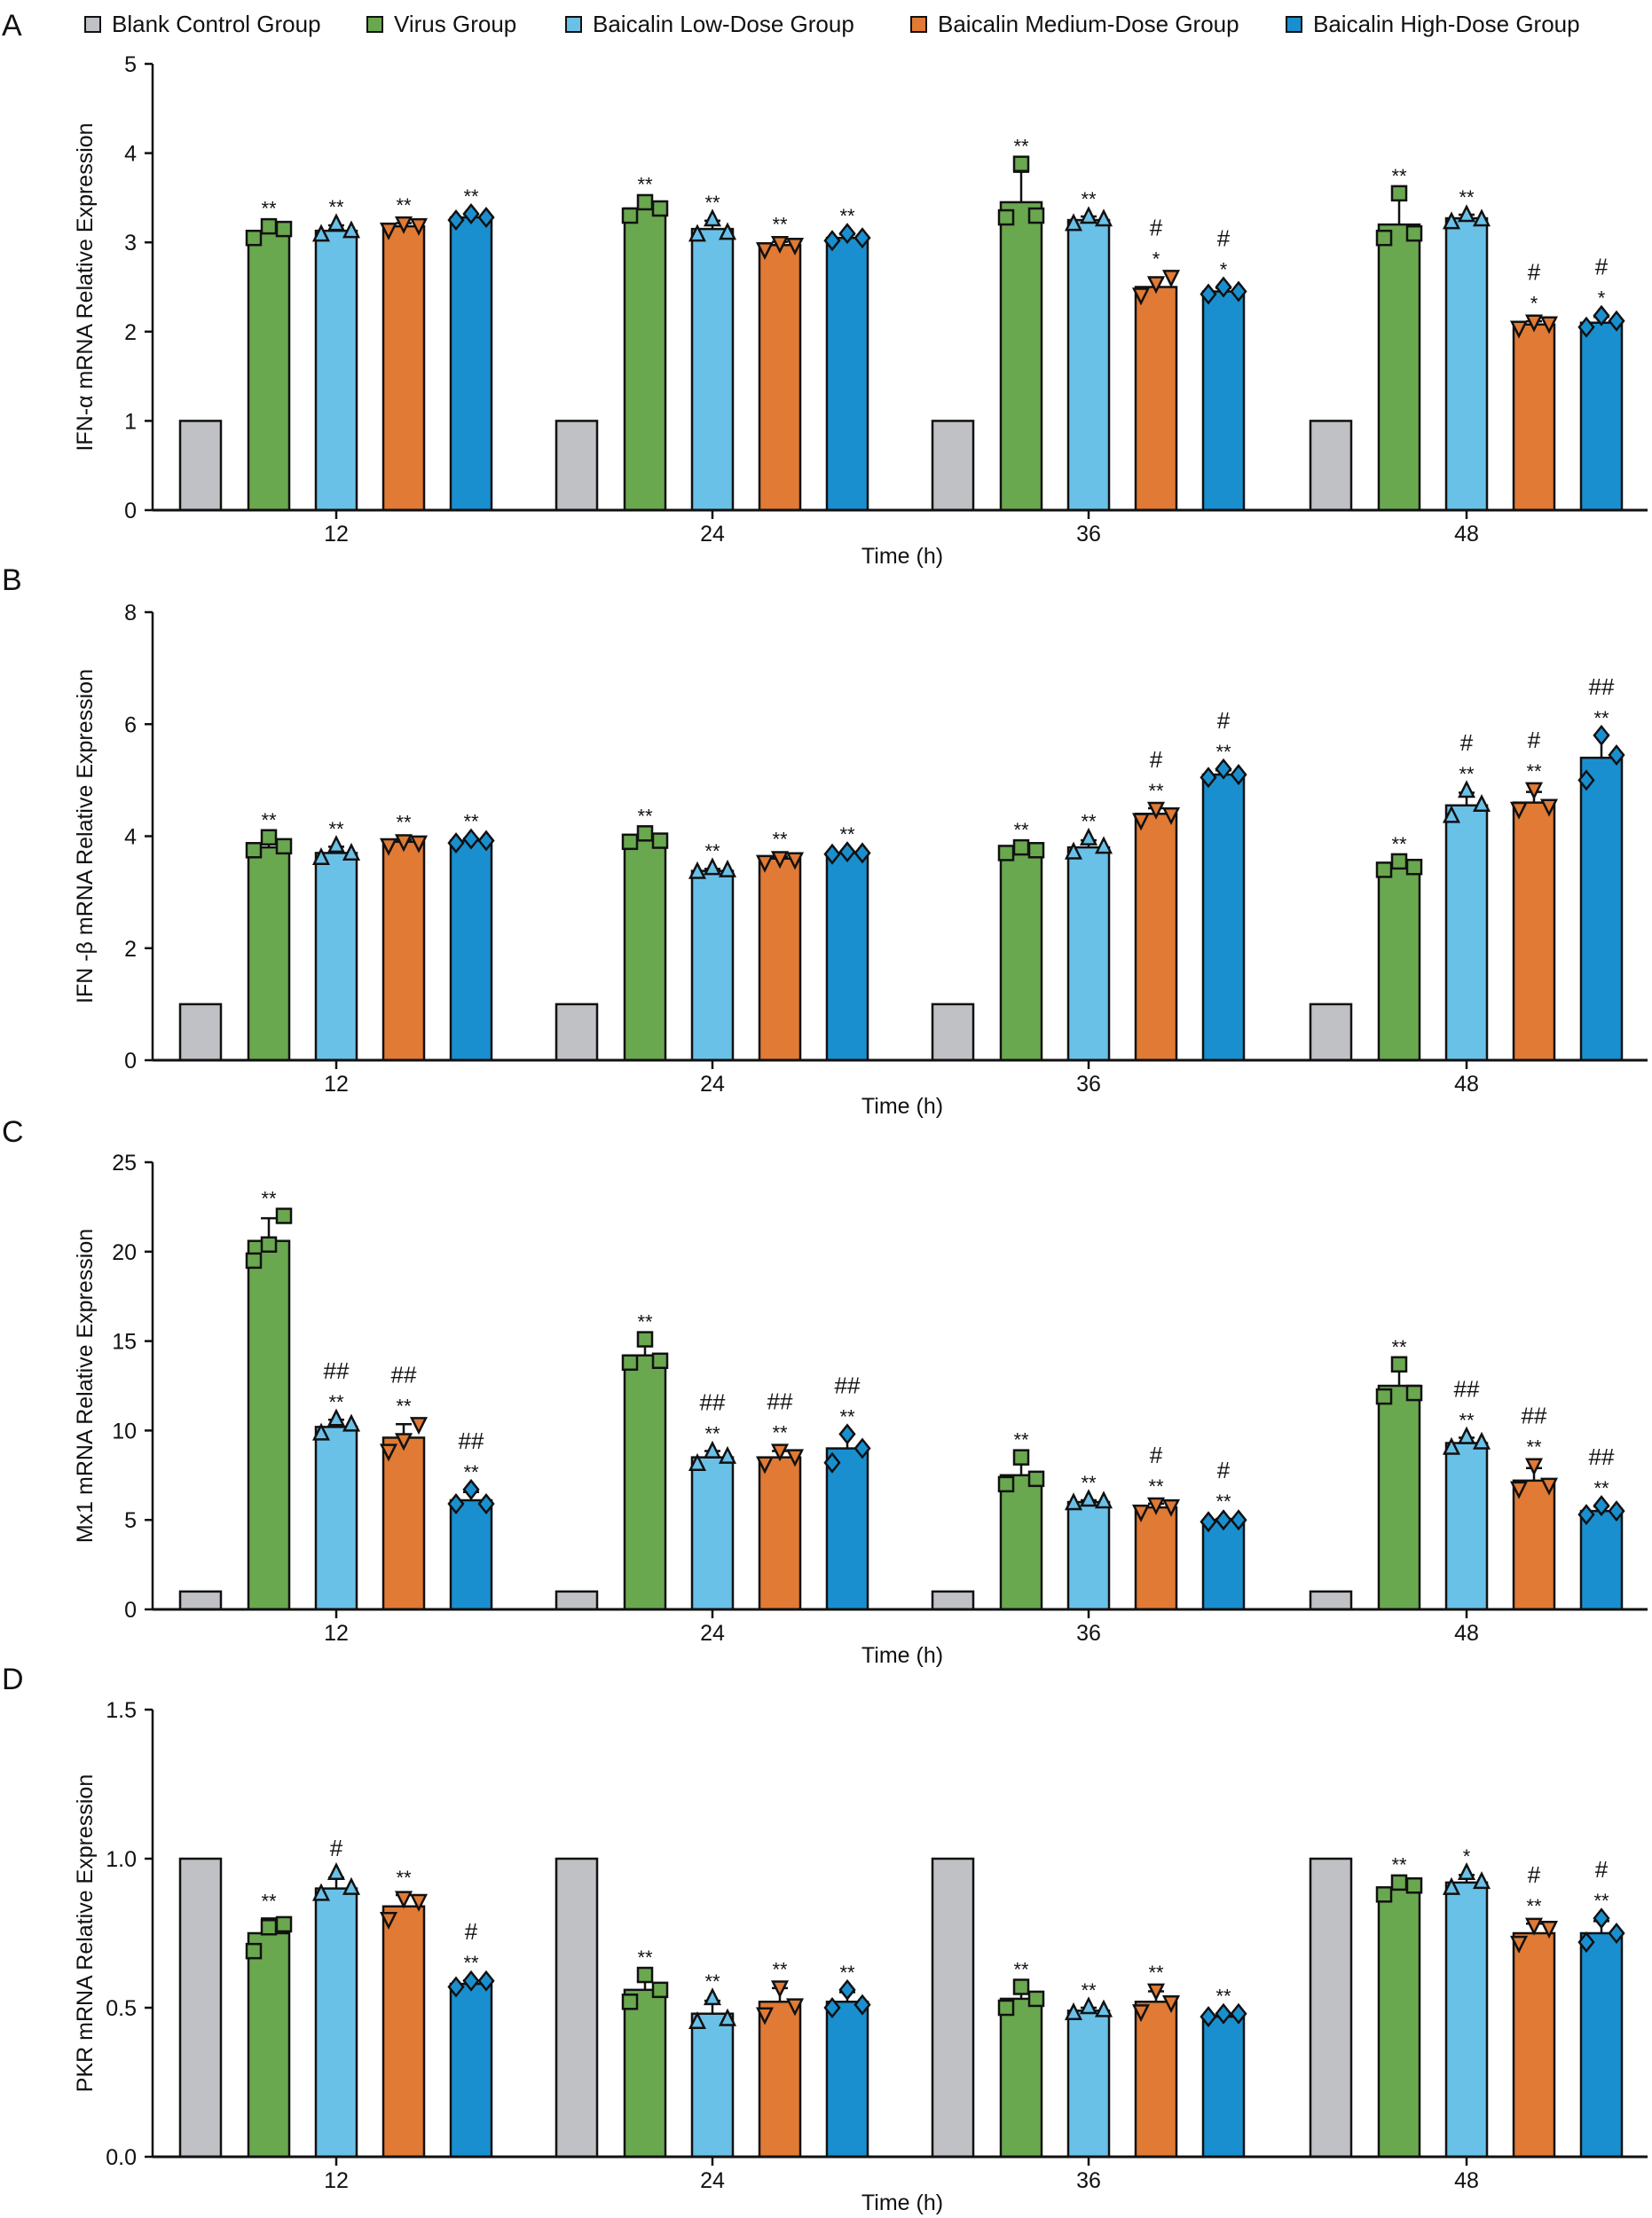 This screenshot has width=1652, height=2218. Describe the element at coordinates (124, 1431) in the screenshot. I see `y-tick-label: 10` at that location.